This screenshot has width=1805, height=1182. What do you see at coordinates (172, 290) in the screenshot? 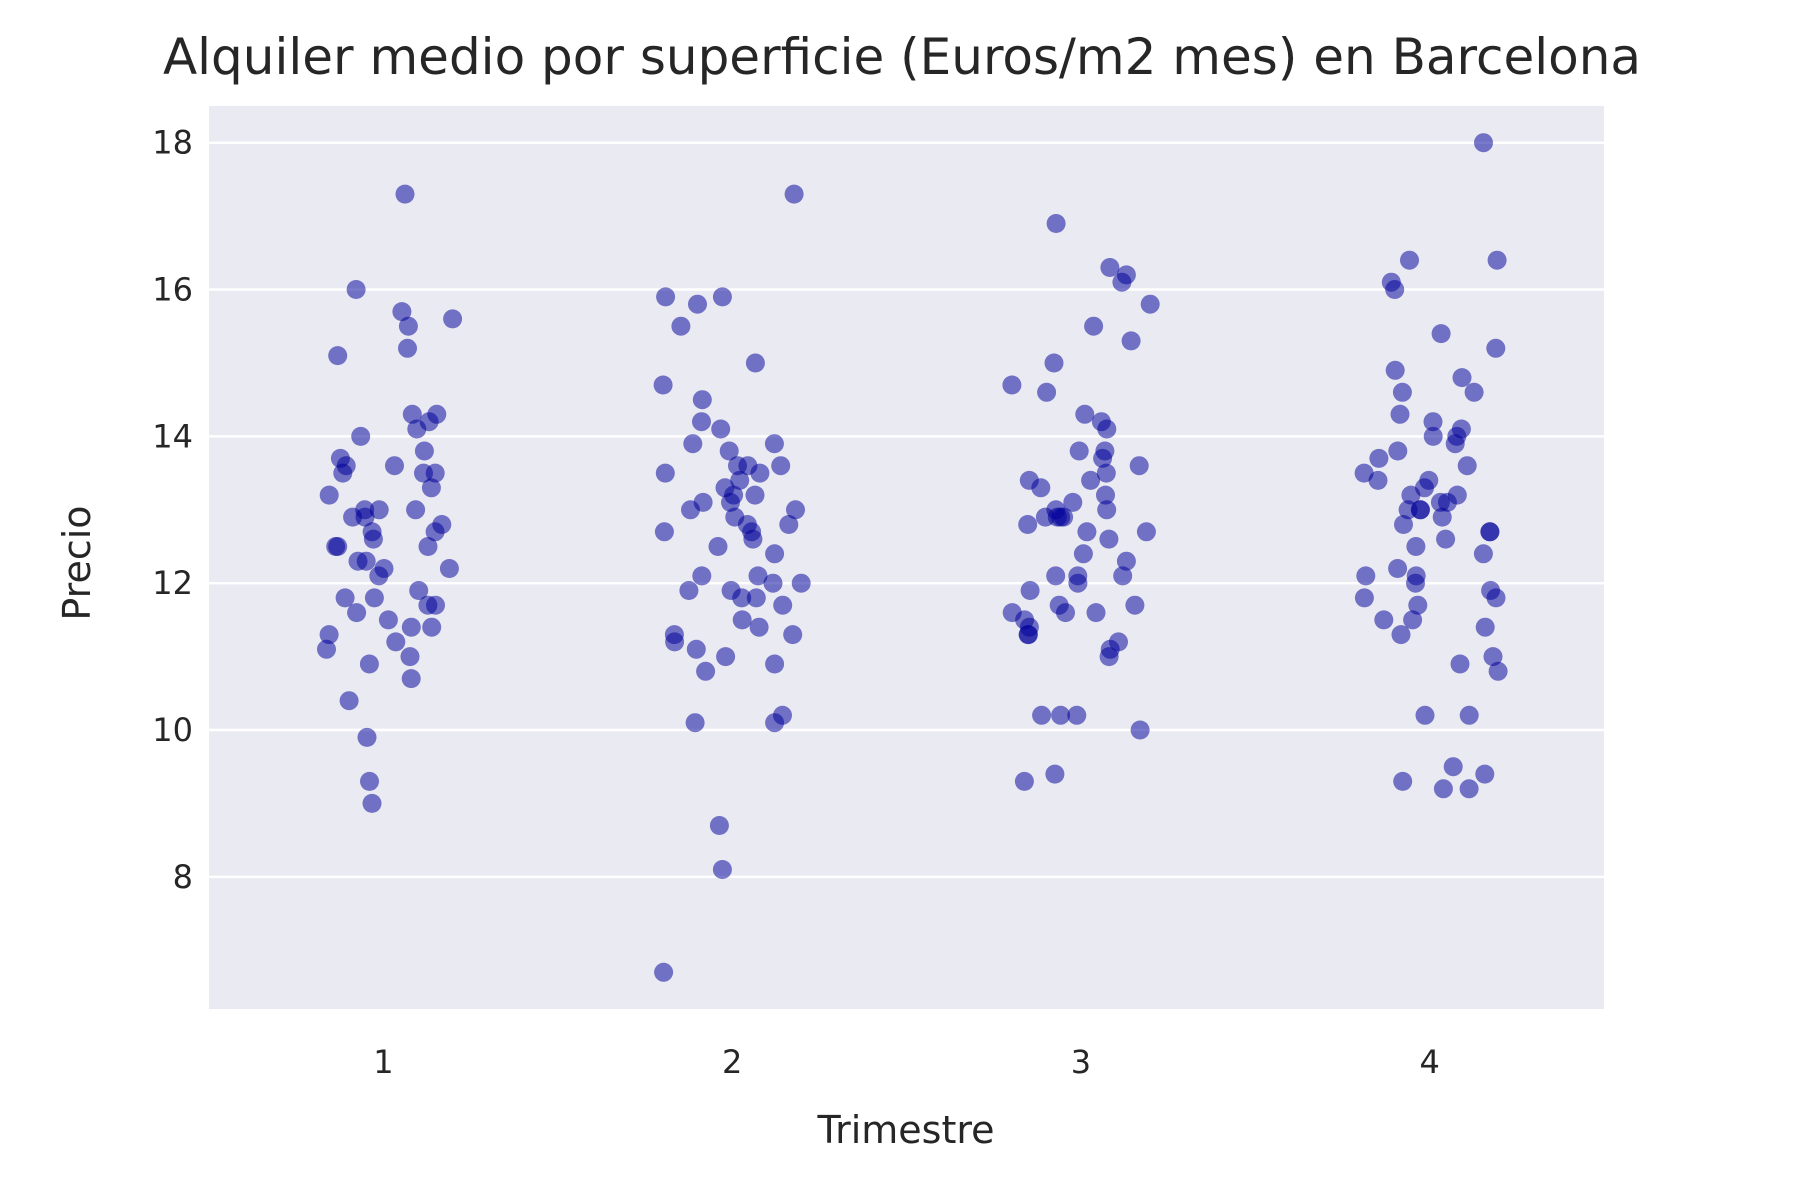
I see `y-tick-label: 16` at bounding box center [172, 290].